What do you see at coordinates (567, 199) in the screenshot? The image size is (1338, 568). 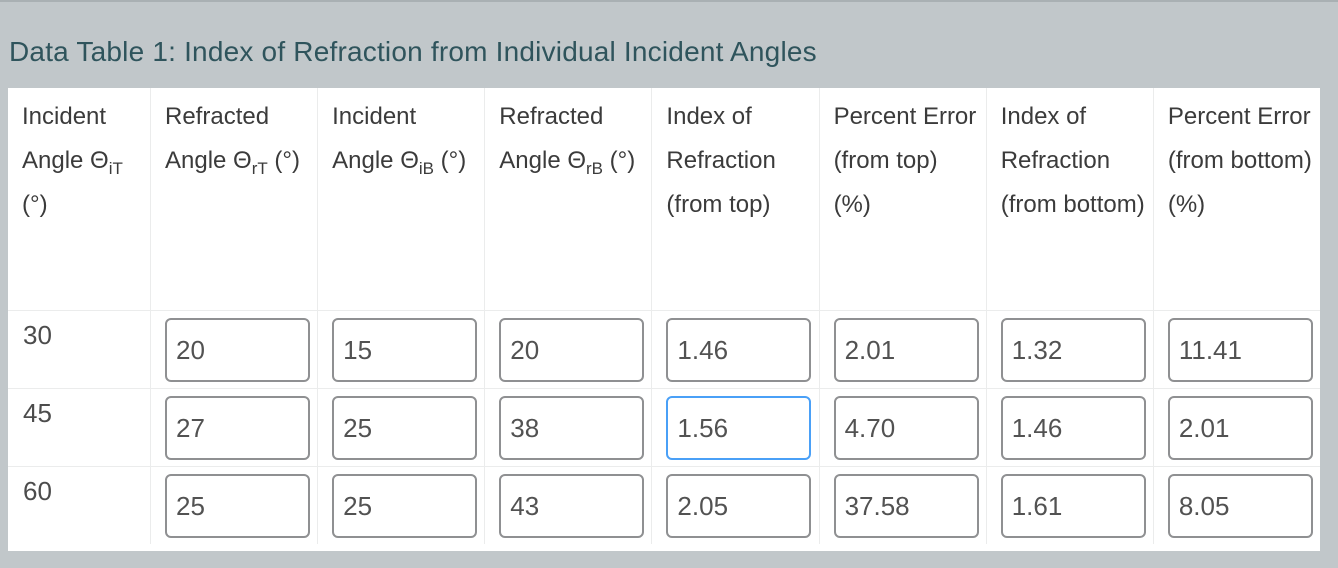 I see `col-header-refracted-angle-bottom: Refracted Angle ΘrB (°)` at bounding box center [567, 199].